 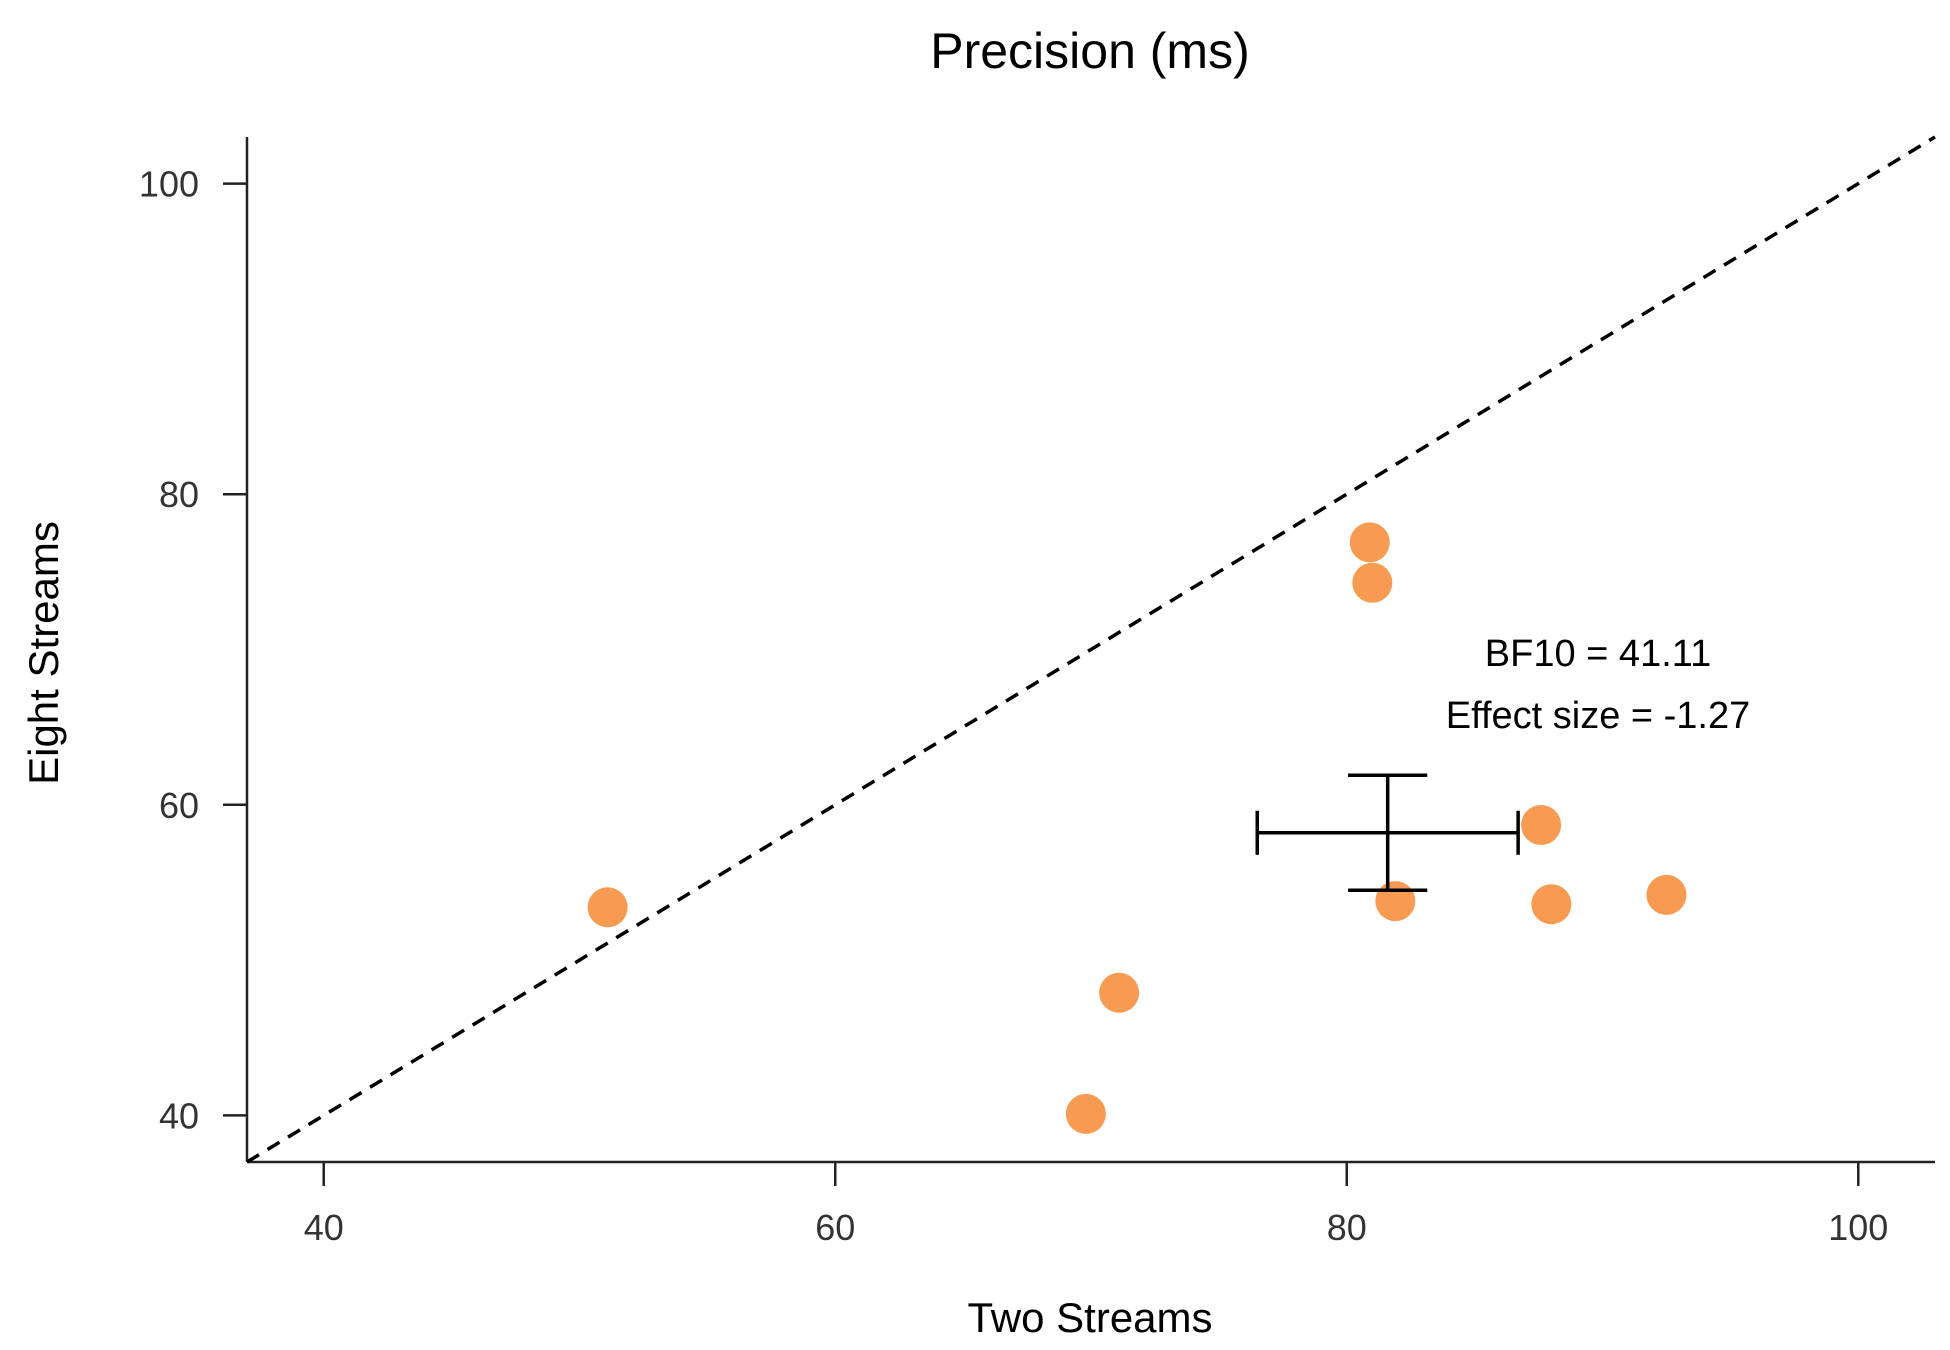 I want to click on x-tick-label: 100, so click(x=1858, y=1227).